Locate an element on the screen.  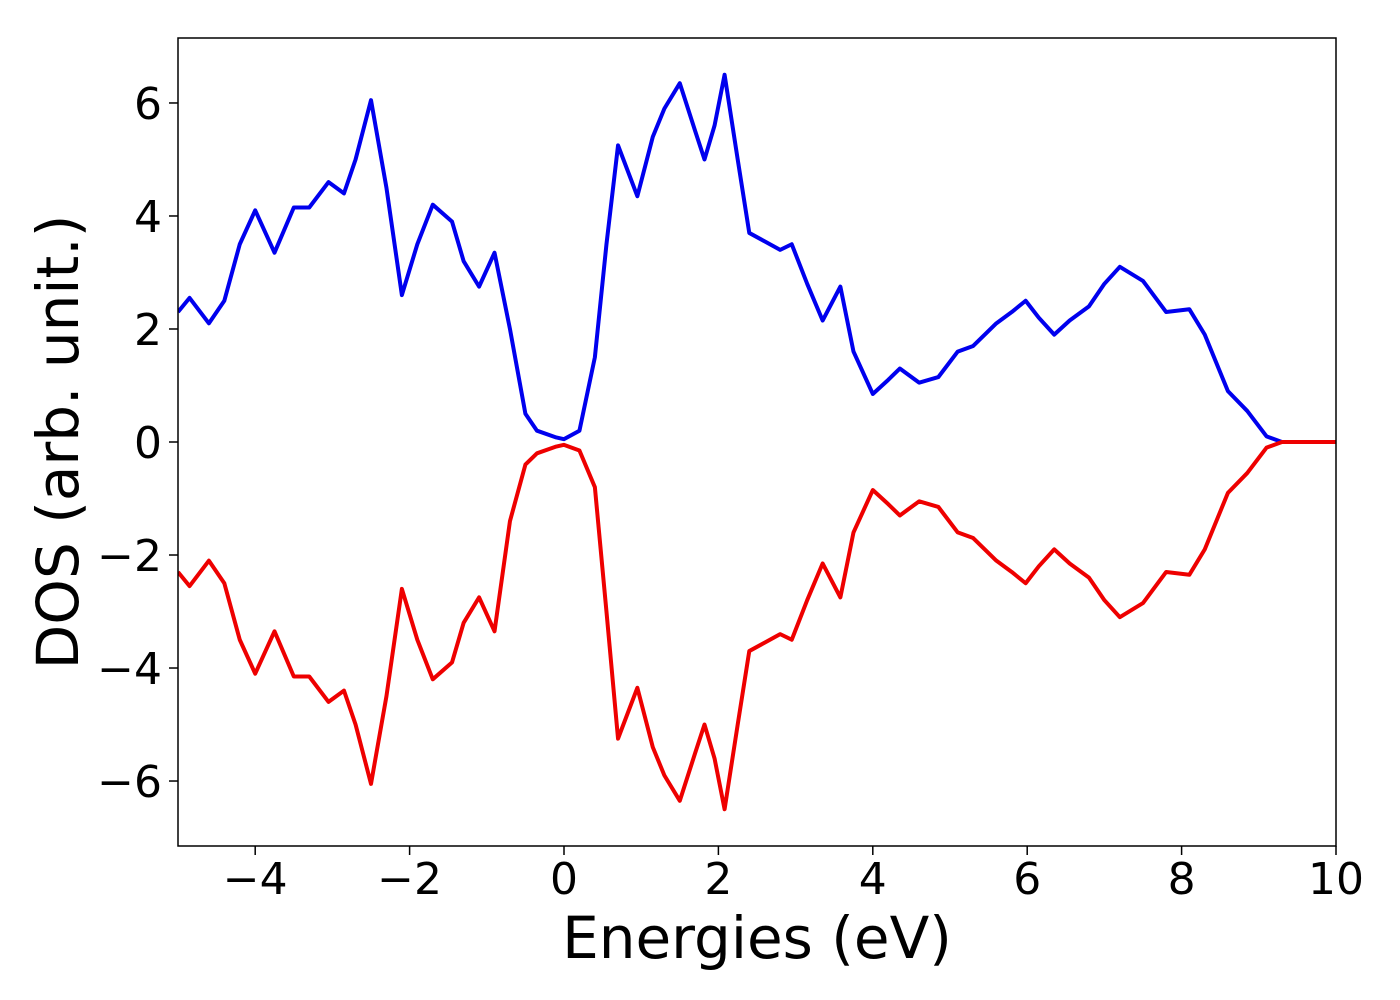
y-tick-label: −4 is located at coordinates (129, 669).